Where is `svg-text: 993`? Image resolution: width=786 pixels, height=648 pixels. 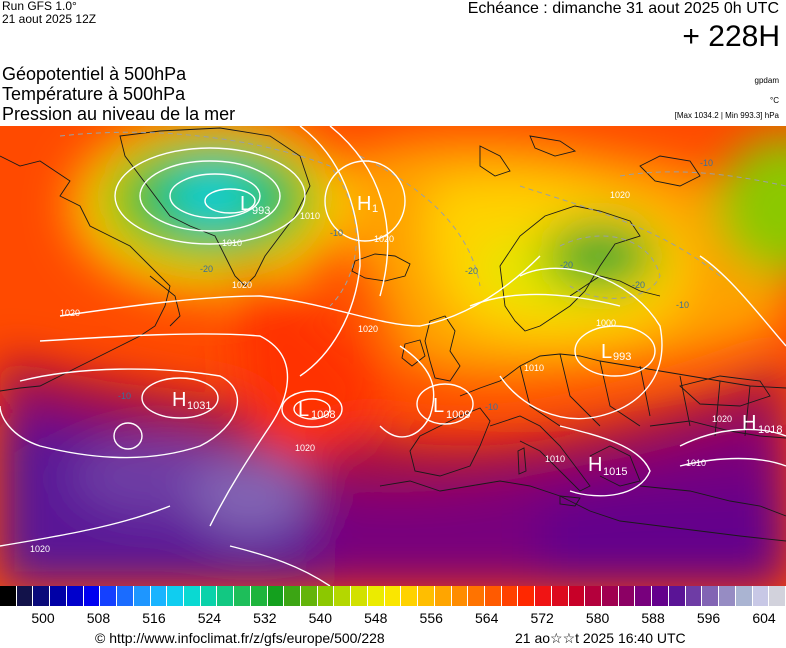
svg-text: 993 is located at coordinates (622, 357).